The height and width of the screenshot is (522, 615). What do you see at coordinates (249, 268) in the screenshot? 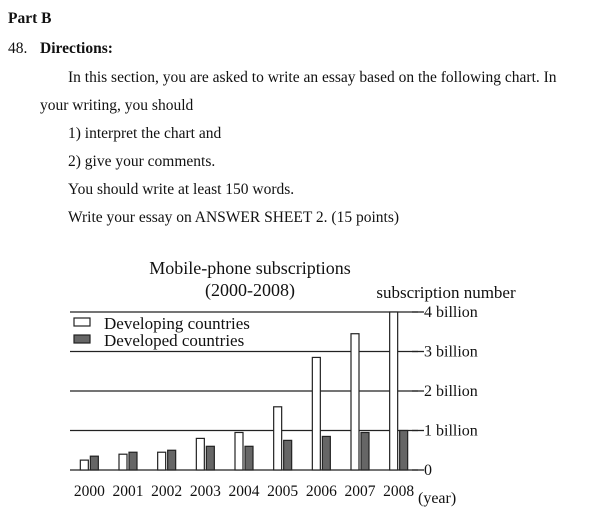
I see `chart-title: Mobile-phone subscriptions` at bounding box center [249, 268].